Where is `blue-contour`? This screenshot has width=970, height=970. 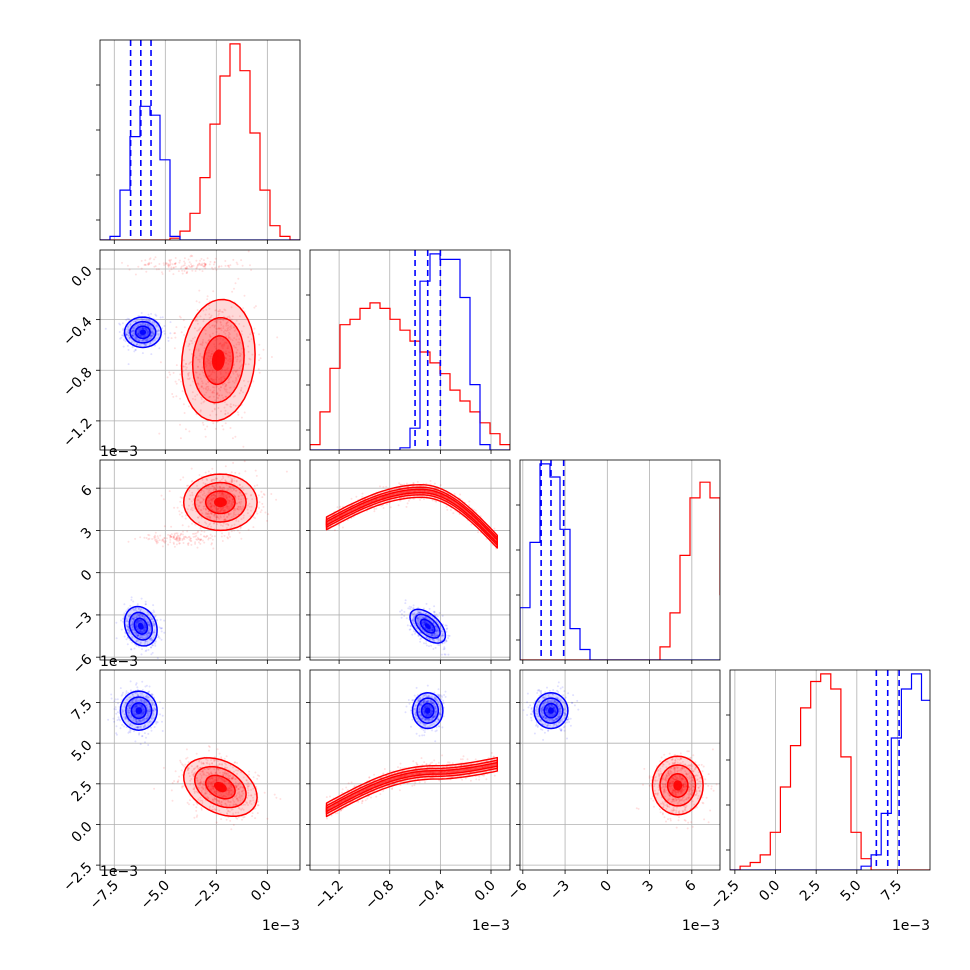
blue-contour is located at coordinates (141, 626).